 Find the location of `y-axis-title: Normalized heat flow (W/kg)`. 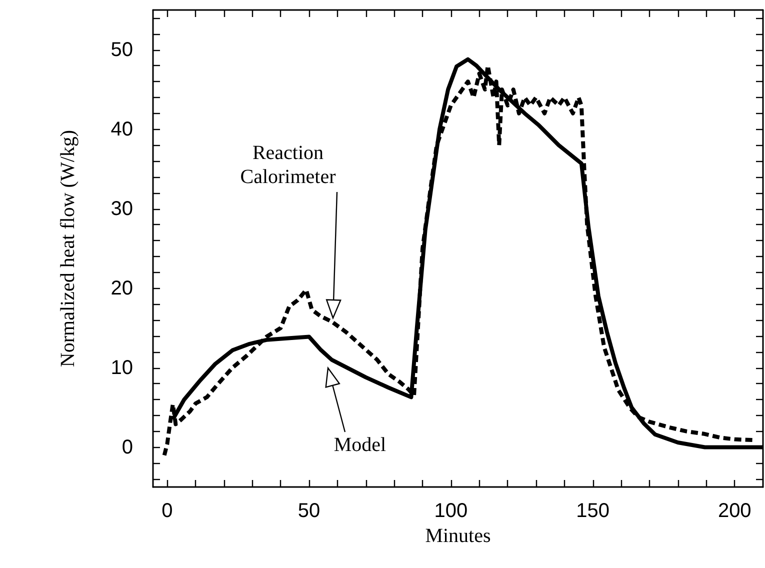

y-axis-title: Normalized heat flow (W/kg) is located at coordinates (68, 249).